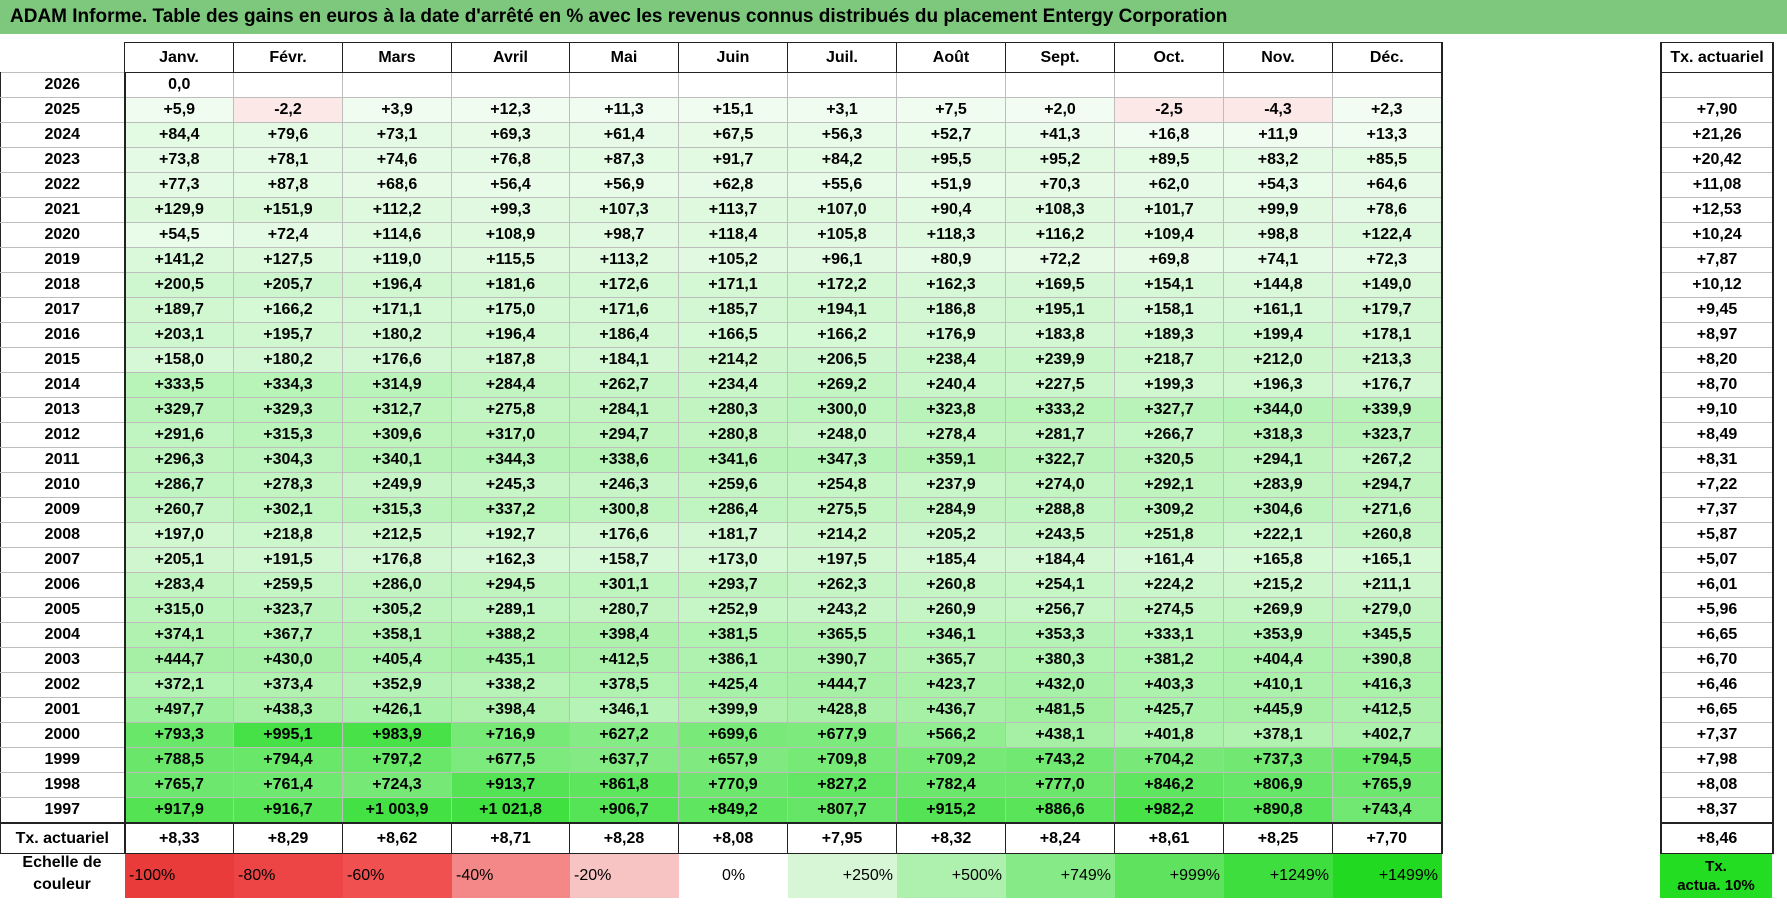 The width and height of the screenshot is (1787, 912). What do you see at coordinates (624, 110) in the screenshot?
I see `value-cell: +11,3` at bounding box center [624, 110].